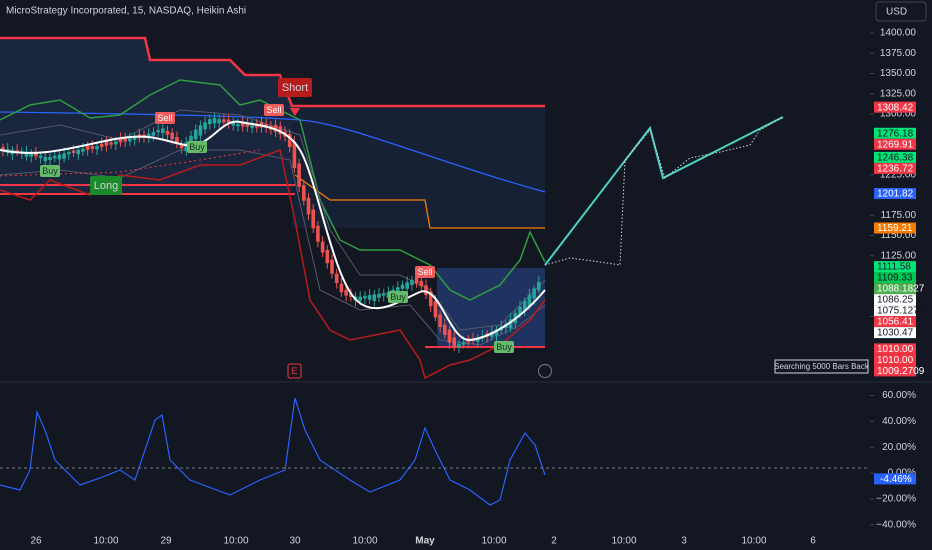 This screenshot has height=550, width=932. What do you see at coordinates (821, 366) in the screenshot?
I see `status-box` at bounding box center [821, 366].